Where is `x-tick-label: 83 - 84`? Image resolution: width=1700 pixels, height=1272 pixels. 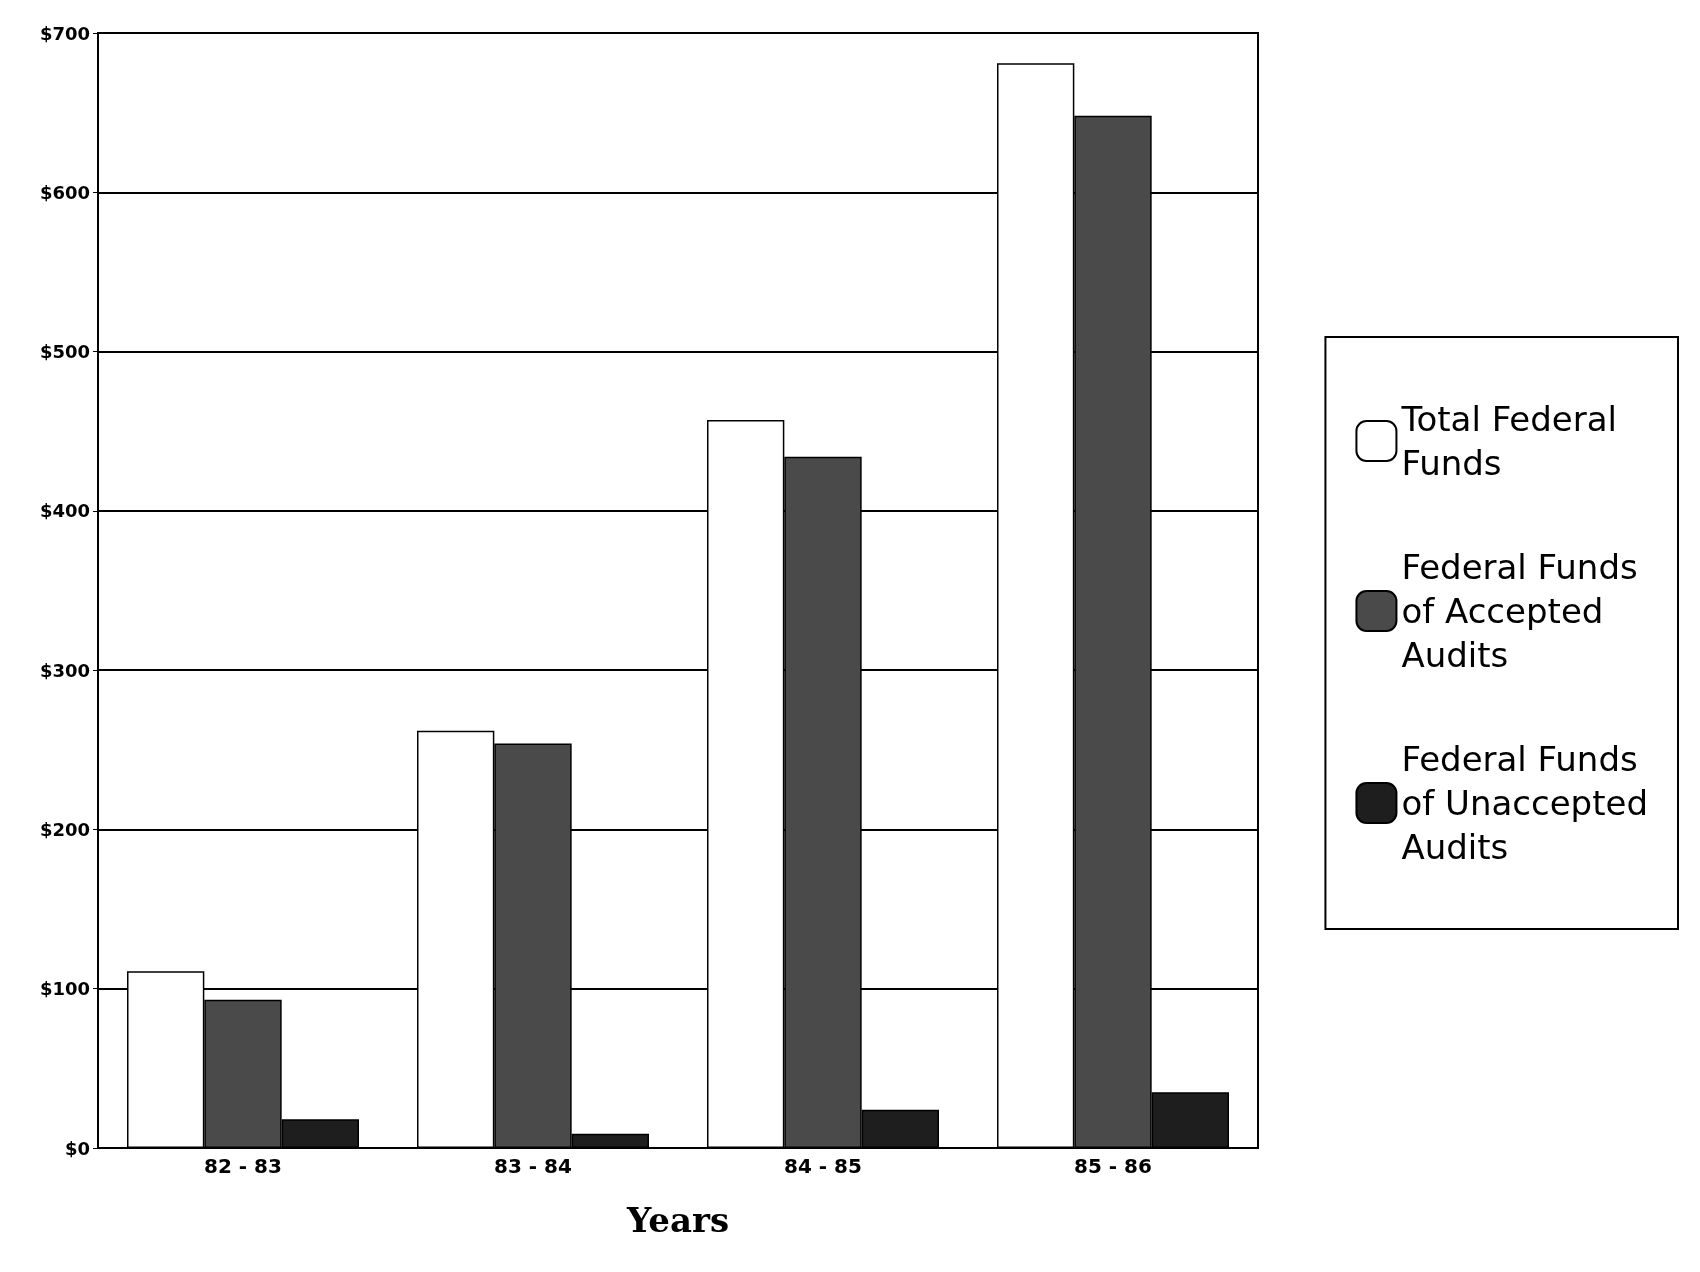
x-tick-label: 83 - 84 is located at coordinates (533, 1166).